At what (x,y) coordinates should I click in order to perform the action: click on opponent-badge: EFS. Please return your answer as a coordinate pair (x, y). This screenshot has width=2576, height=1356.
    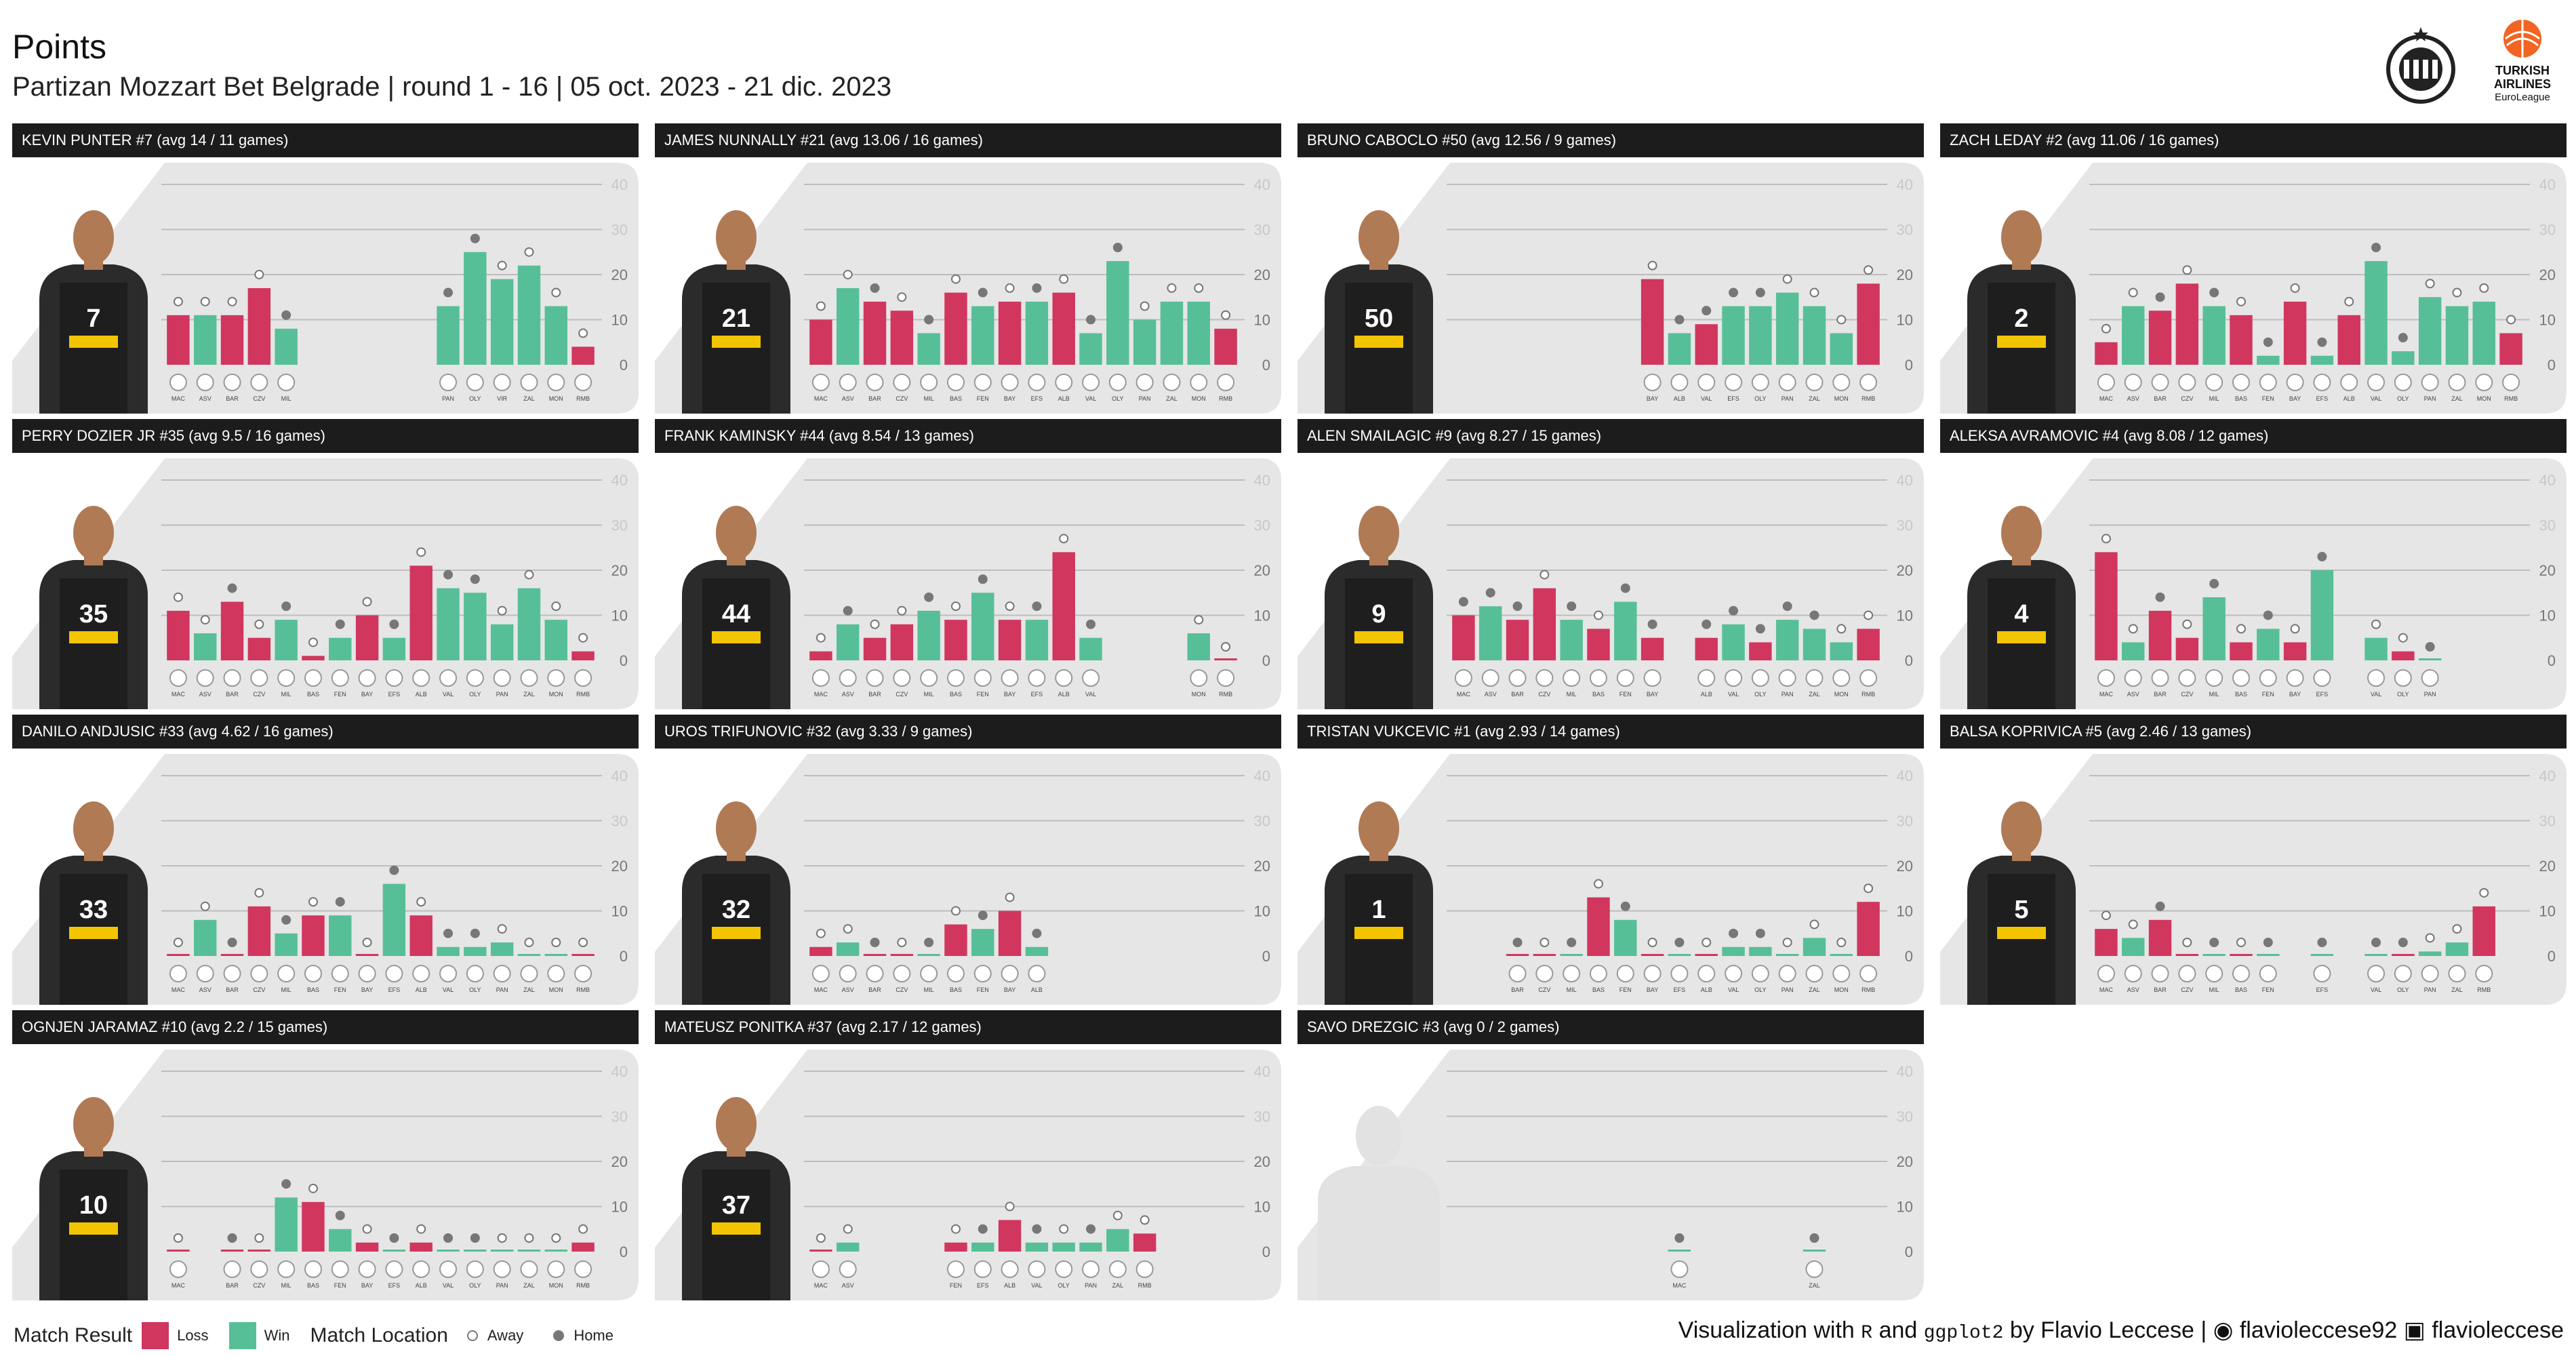
    Looking at the image, I should click on (394, 683).